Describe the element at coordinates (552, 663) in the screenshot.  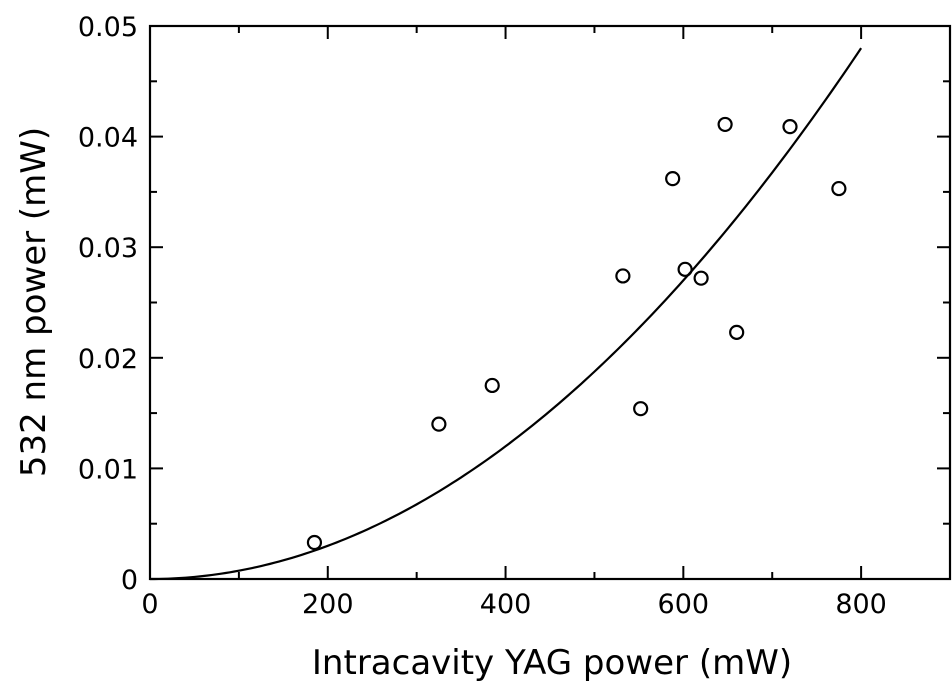
I see `x-axis-title: Intracavity YAG power (mW)` at that location.